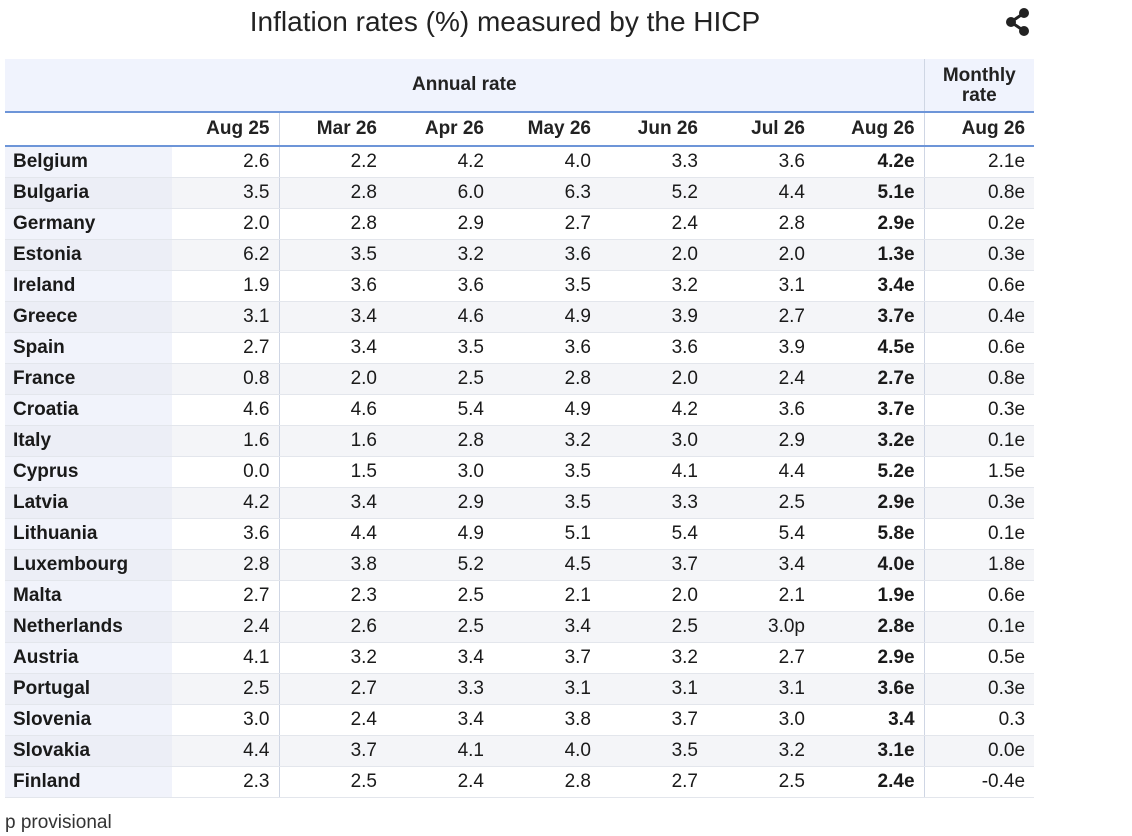  What do you see at coordinates (88, 379) in the screenshot?
I see `country-name: France` at bounding box center [88, 379].